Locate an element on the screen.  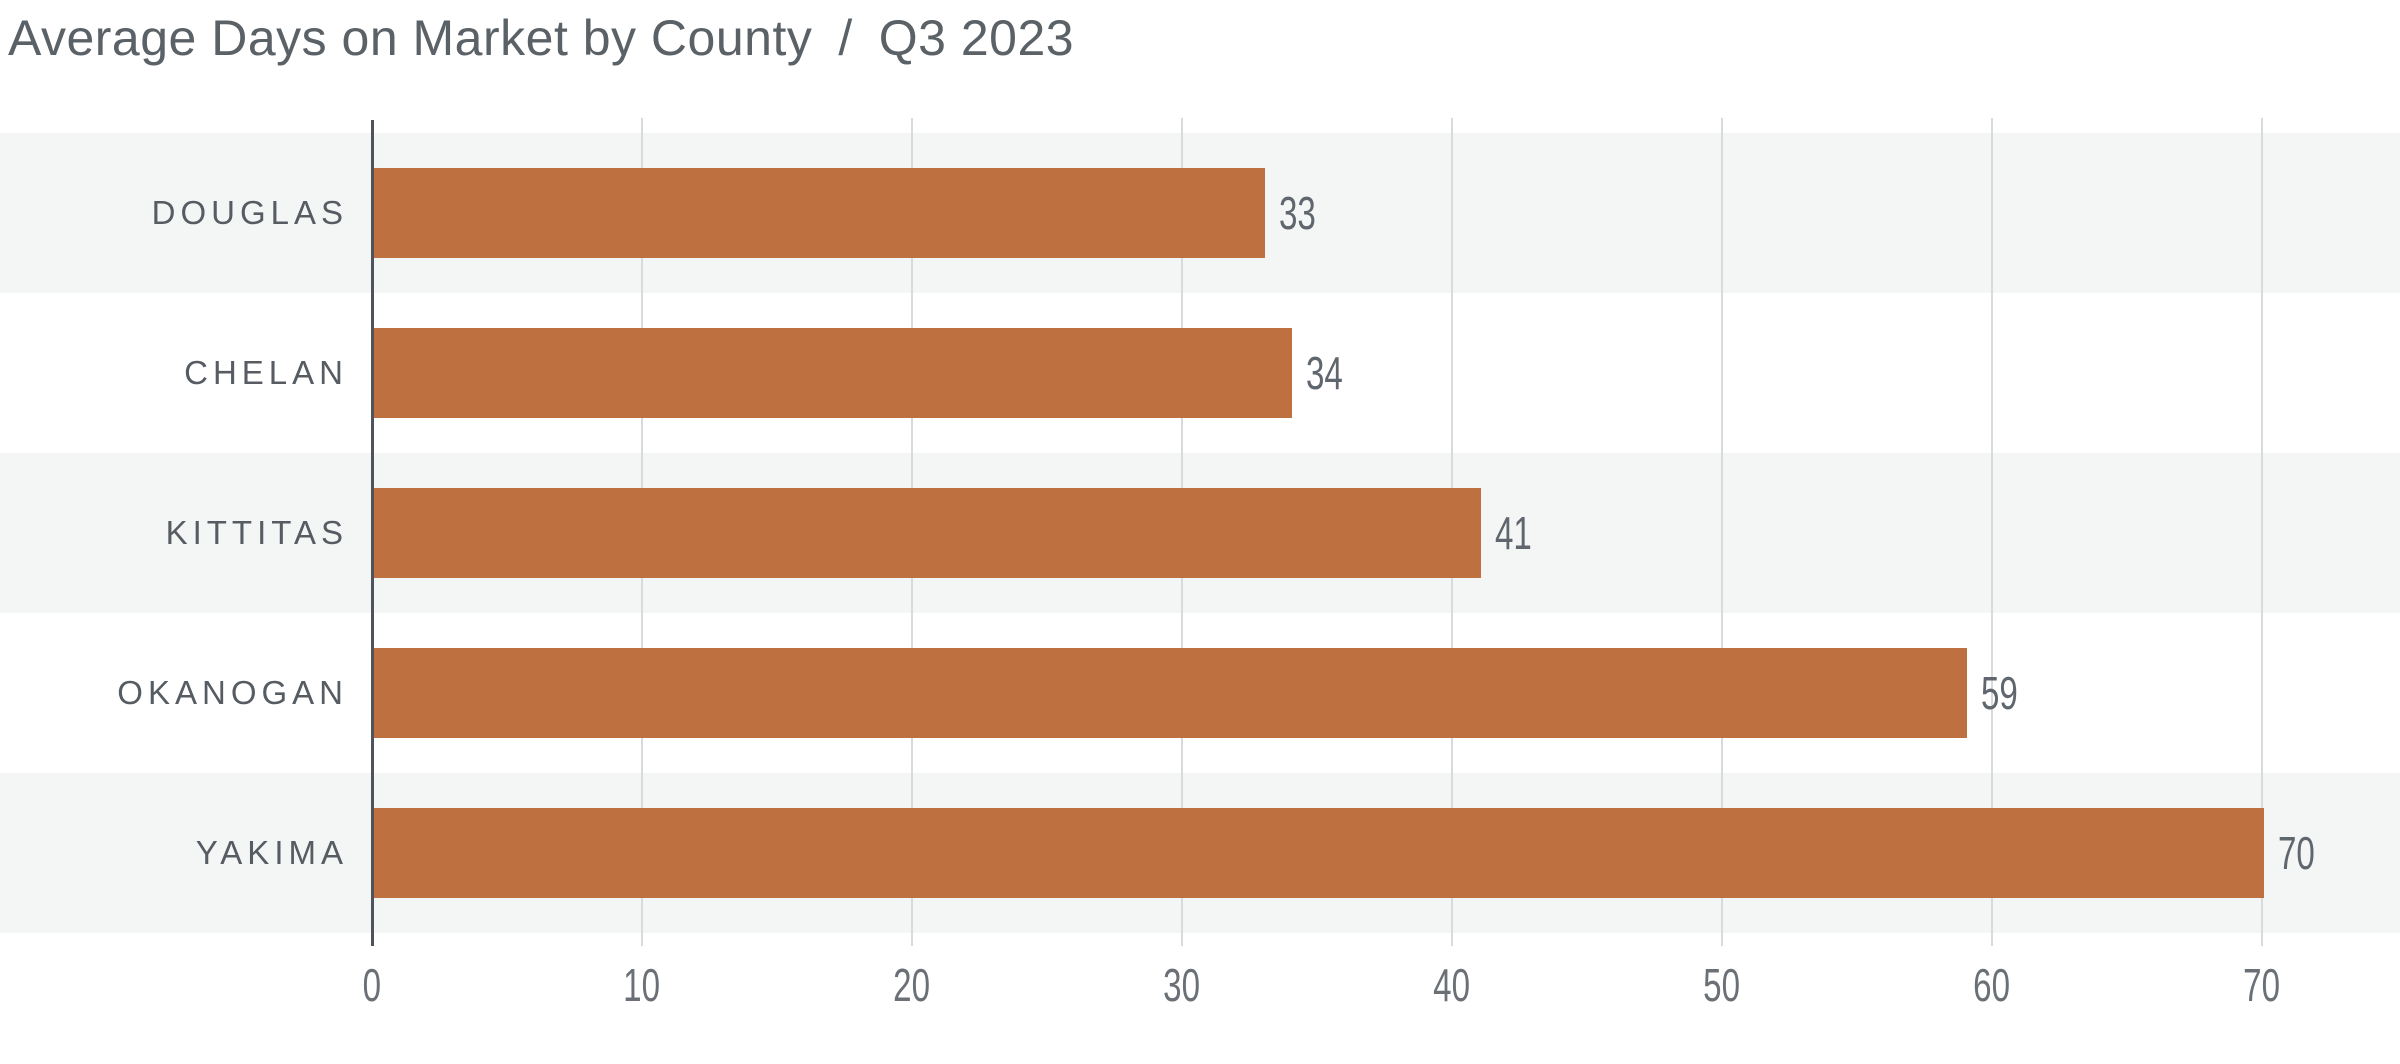
value-label: 70 is located at coordinates (2303, 853).